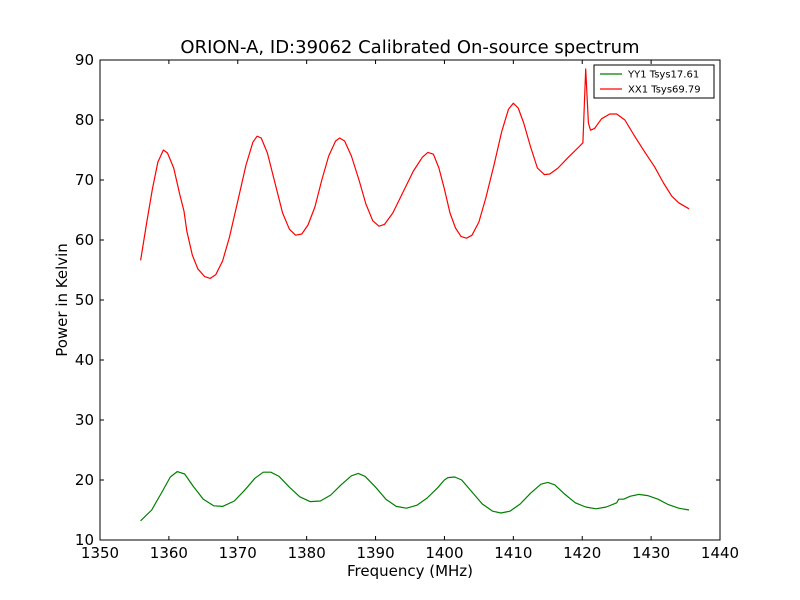 The height and width of the screenshot is (600, 800). What do you see at coordinates (582, 553) in the screenshot?
I see `x-tick-label: 1420` at bounding box center [582, 553].